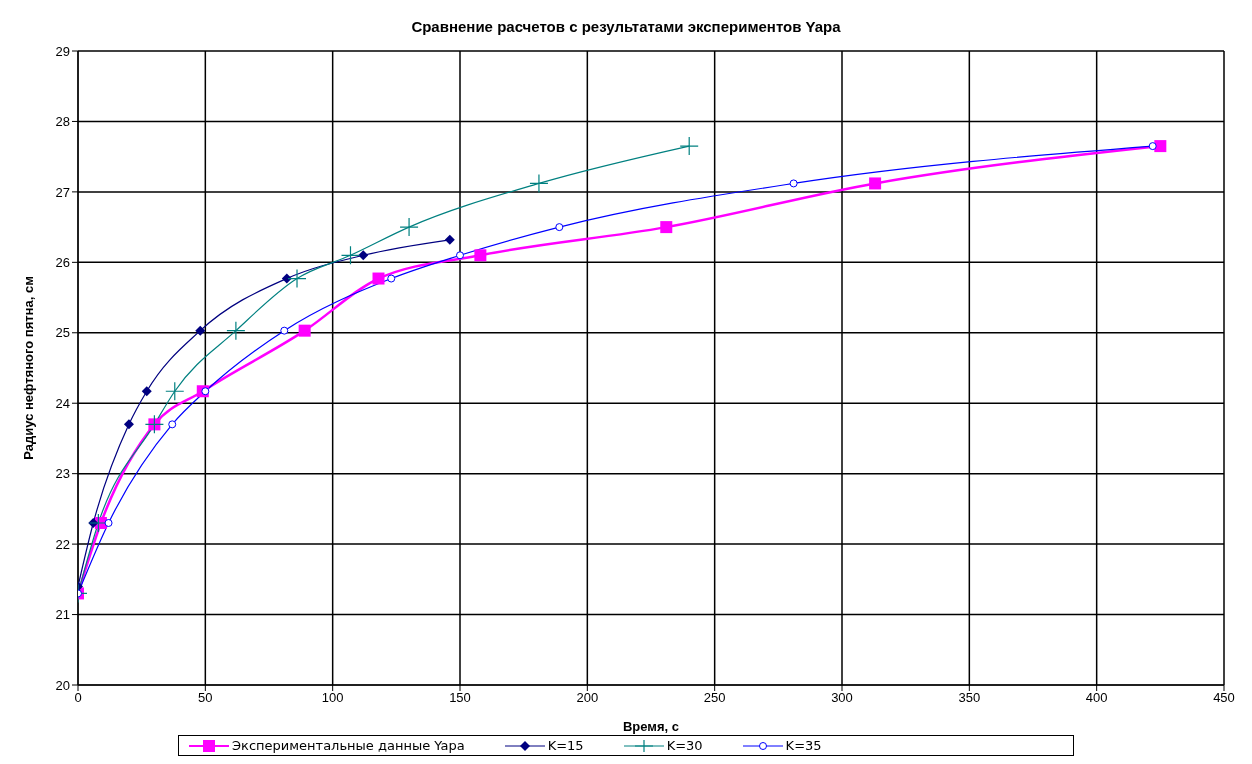 The image size is (1252, 764). I want to click on x-tick-label: 50, so click(205, 698).